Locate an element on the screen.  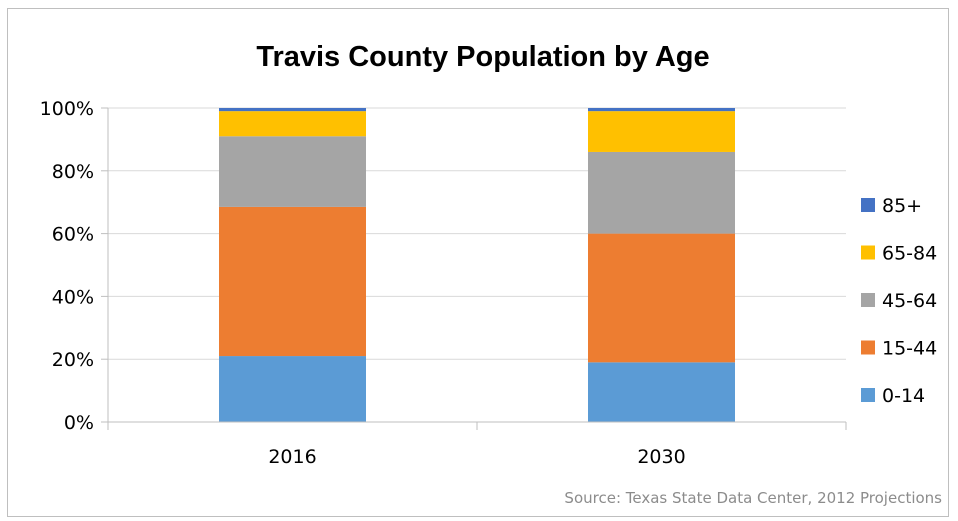
bar-segment-2016-85+ is located at coordinates (292, 110).